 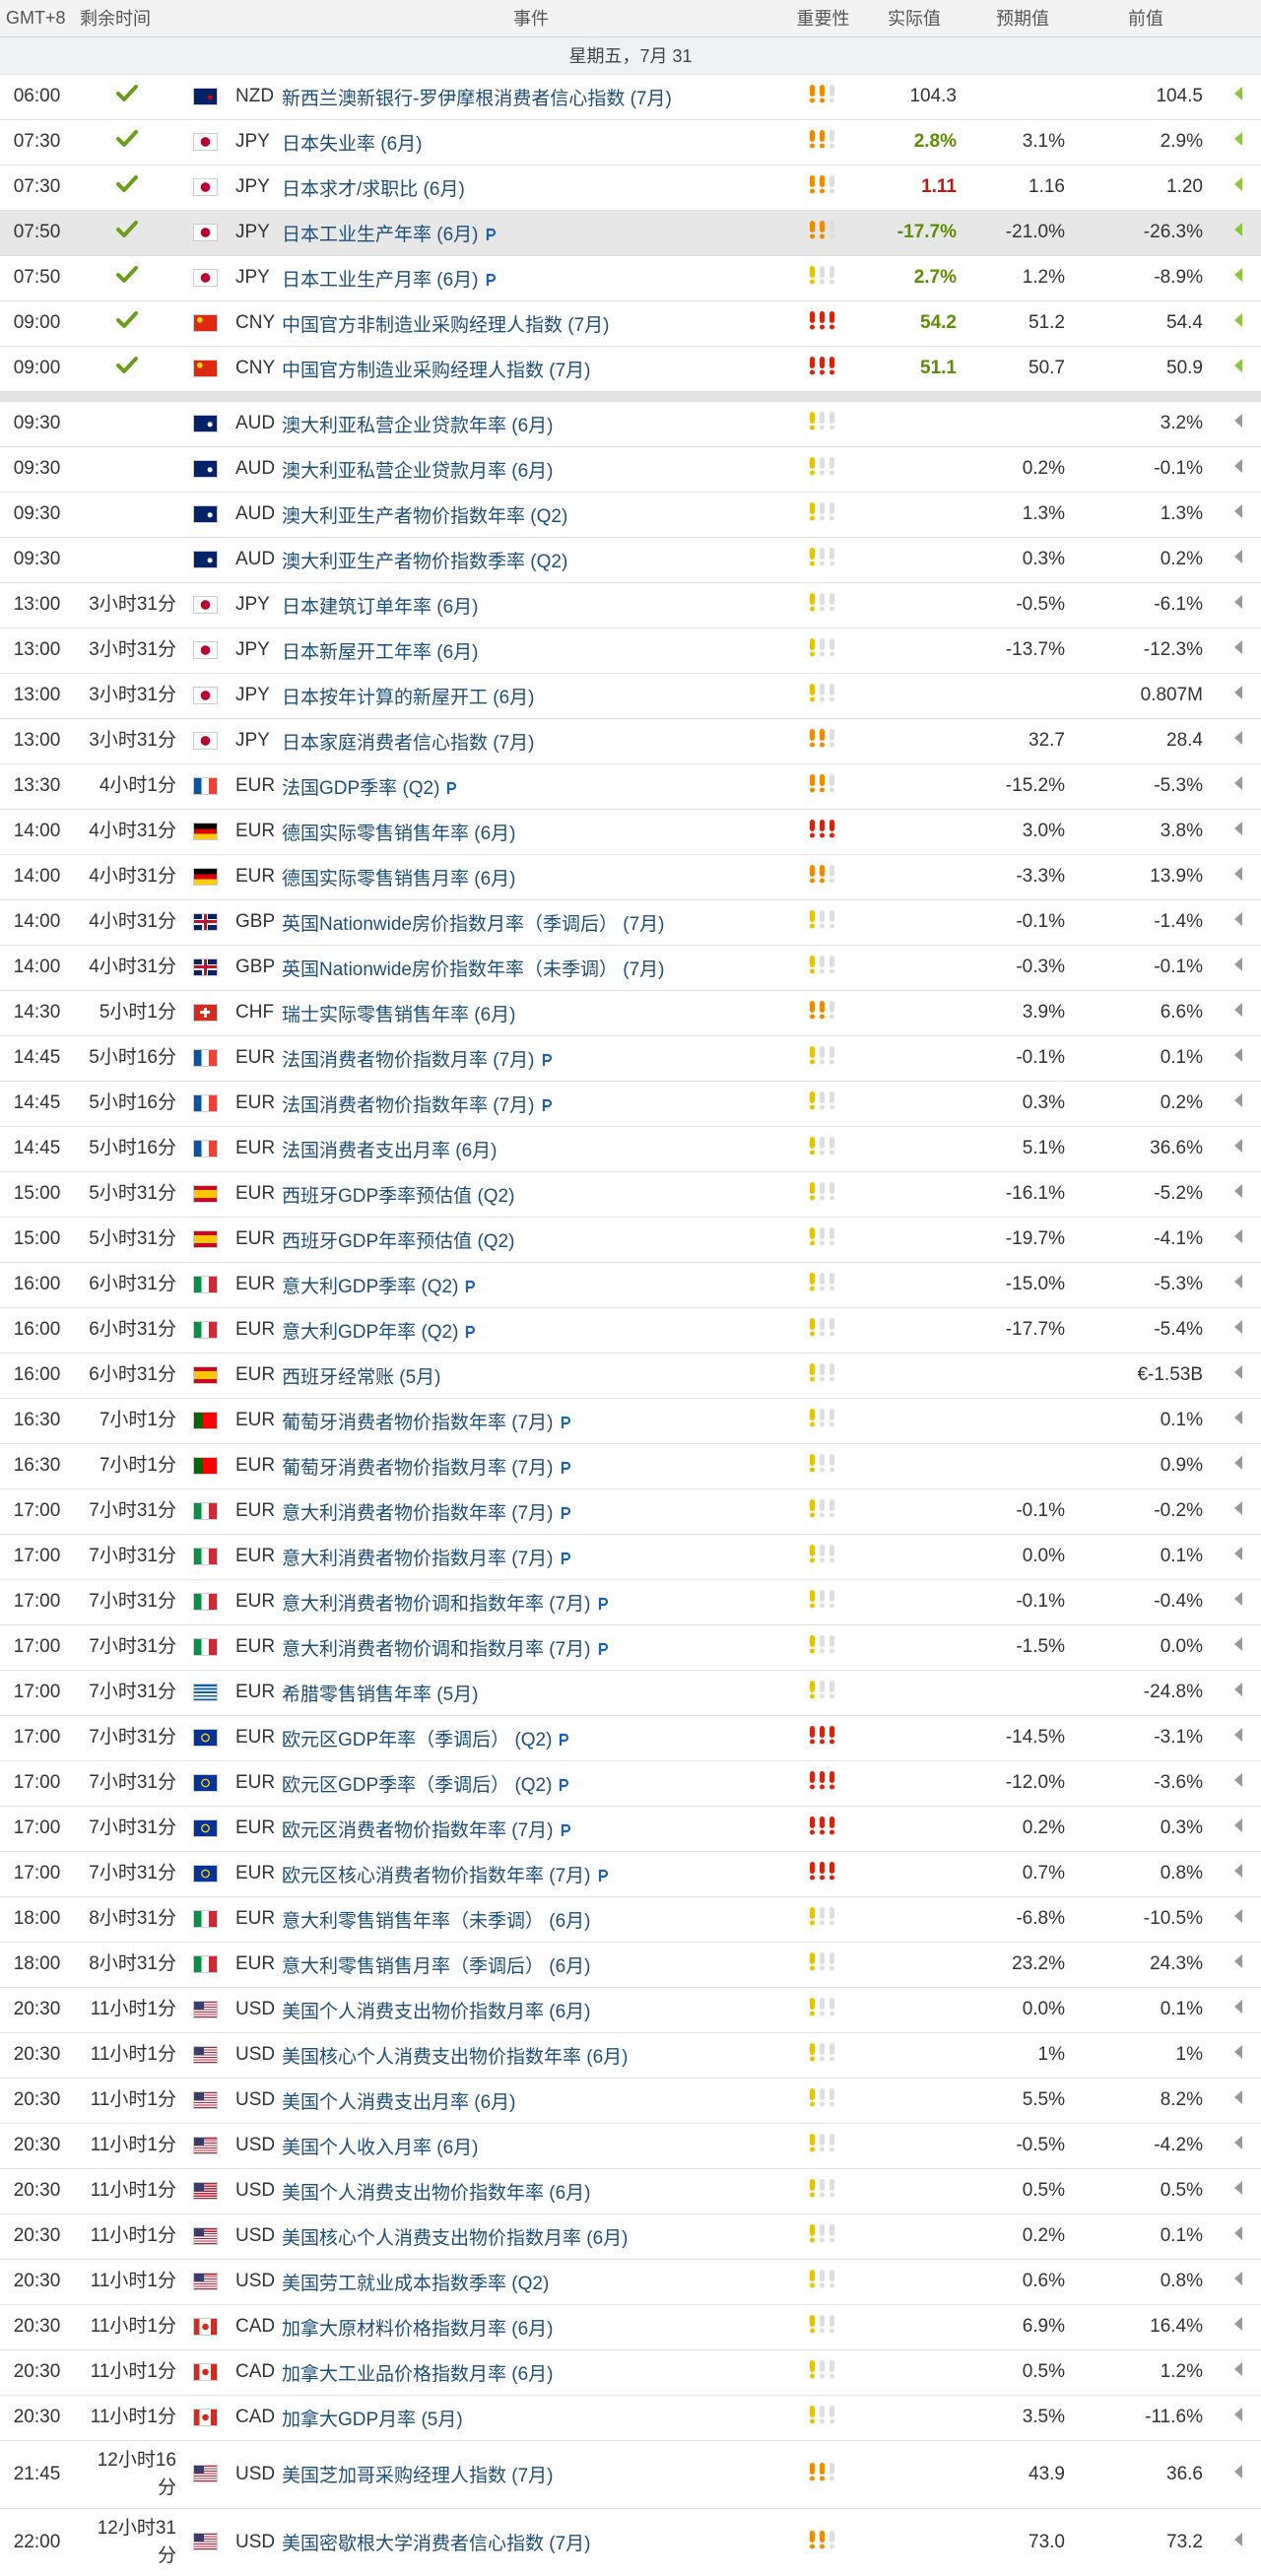 I want to click on event-name: 意大利零售销售月率（季调后） (6月), so click(x=436, y=1966).